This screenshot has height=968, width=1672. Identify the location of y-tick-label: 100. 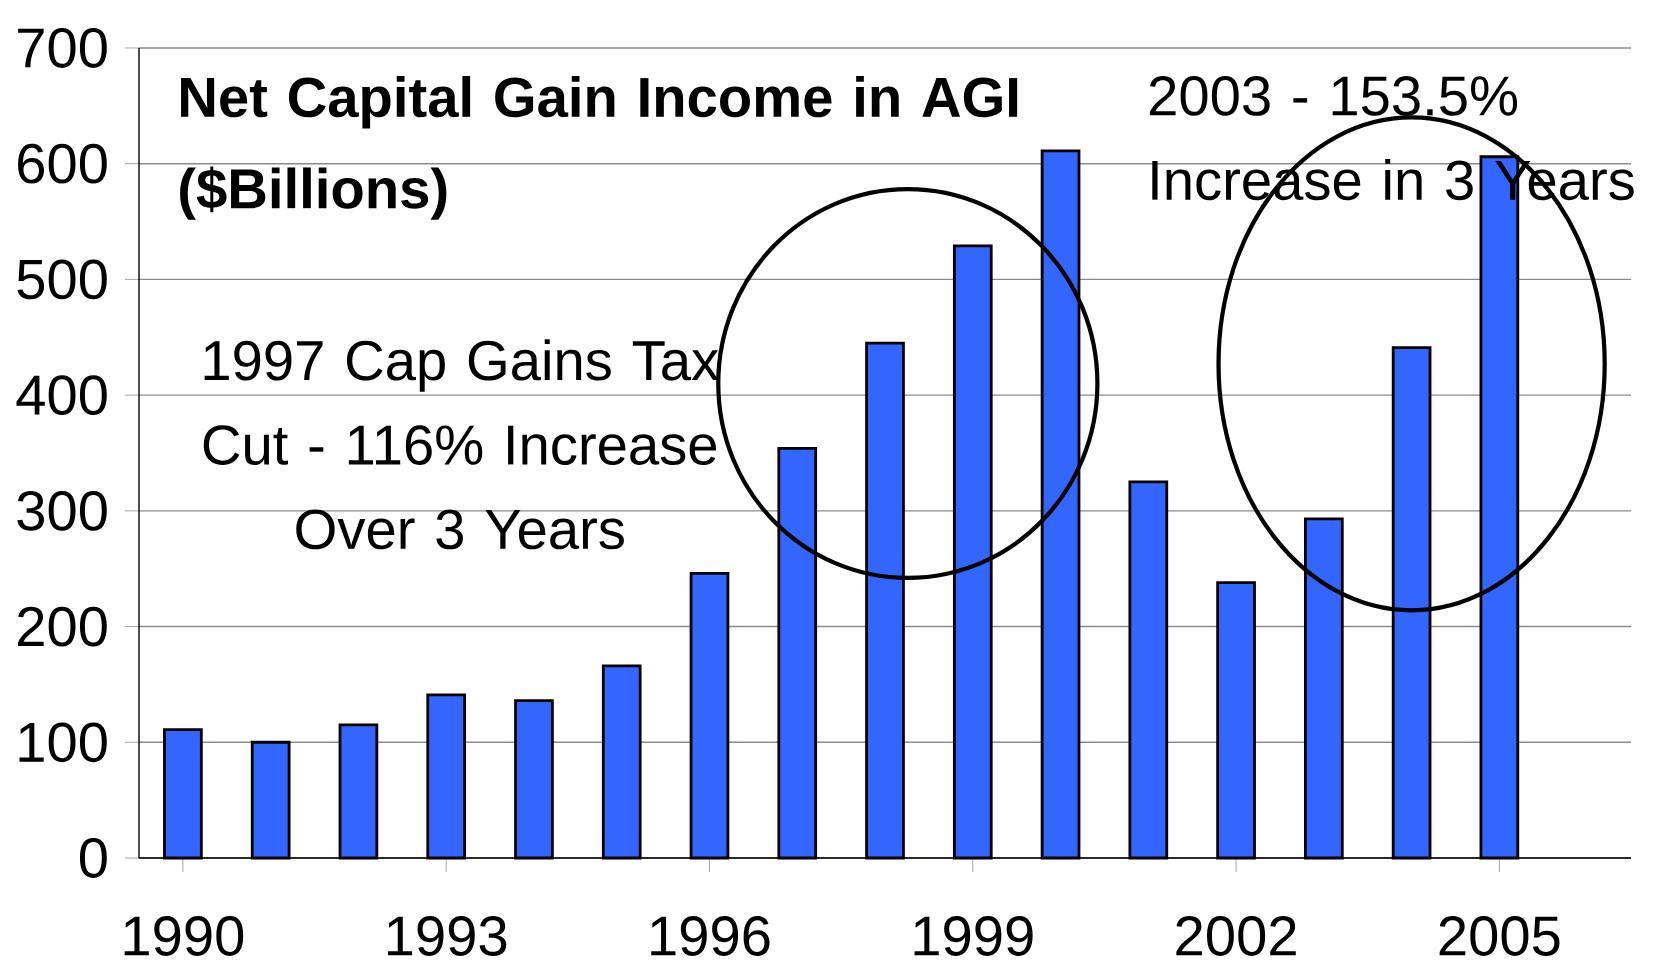
(63, 742).